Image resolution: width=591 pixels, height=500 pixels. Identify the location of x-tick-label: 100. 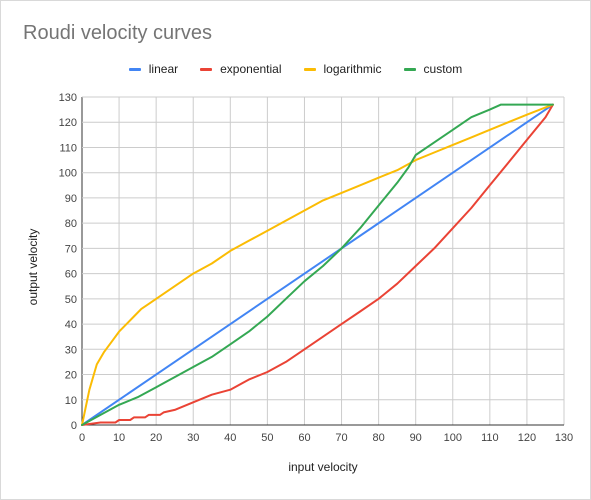
(453, 438).